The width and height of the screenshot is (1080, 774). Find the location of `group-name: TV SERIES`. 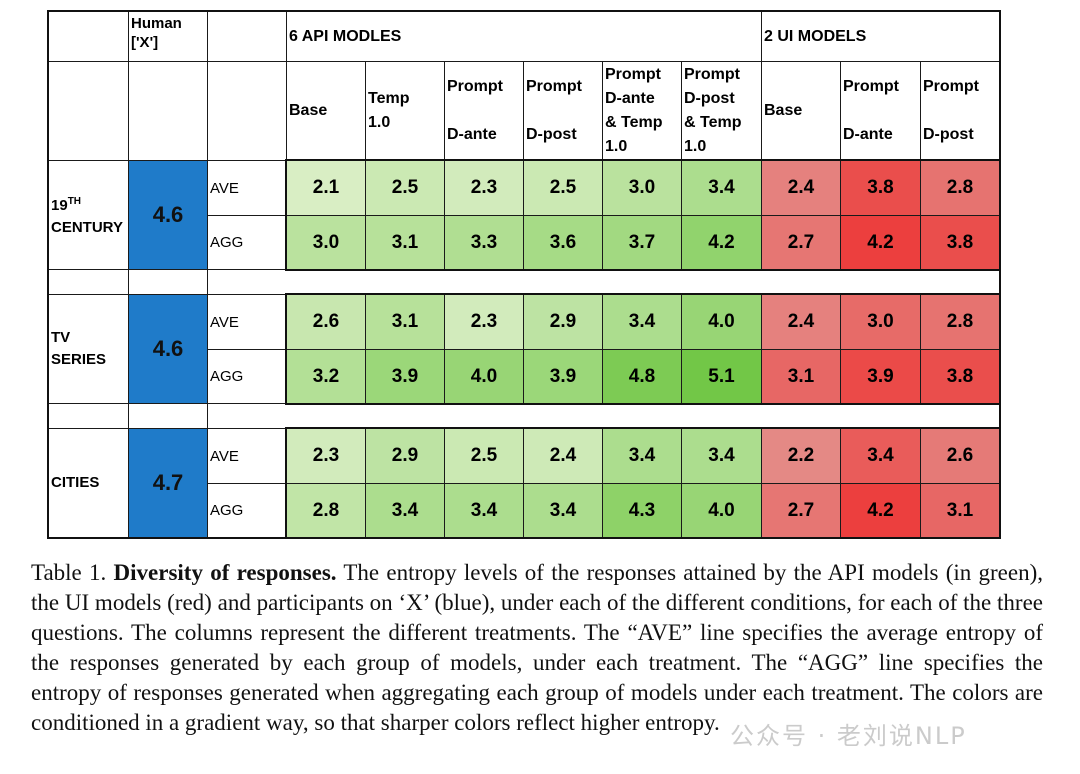

group-name: TV SERIES is located at coordinates (79, 348).